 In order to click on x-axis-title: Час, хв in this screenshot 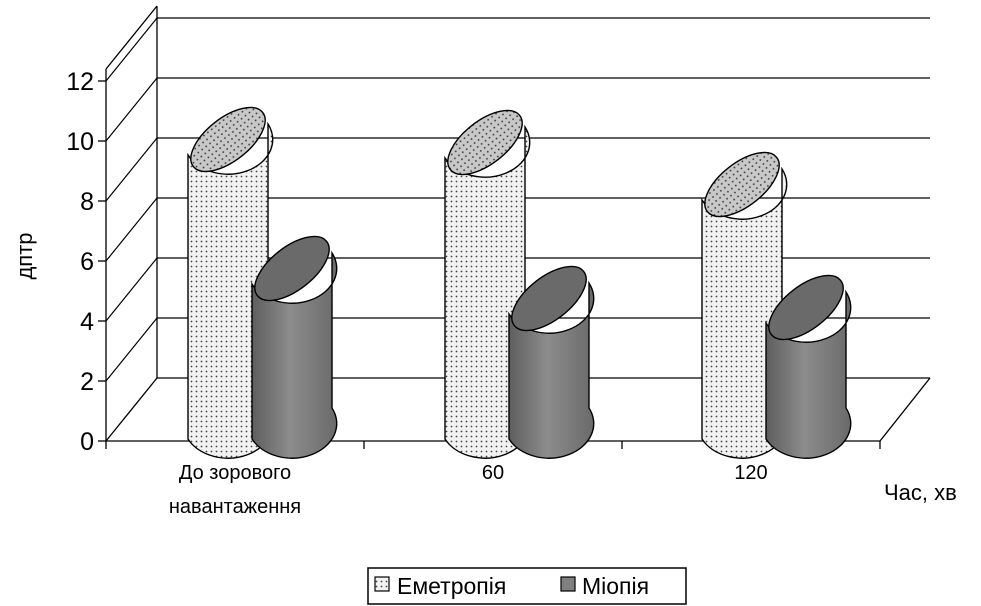, I will do `click(920, 492)`.